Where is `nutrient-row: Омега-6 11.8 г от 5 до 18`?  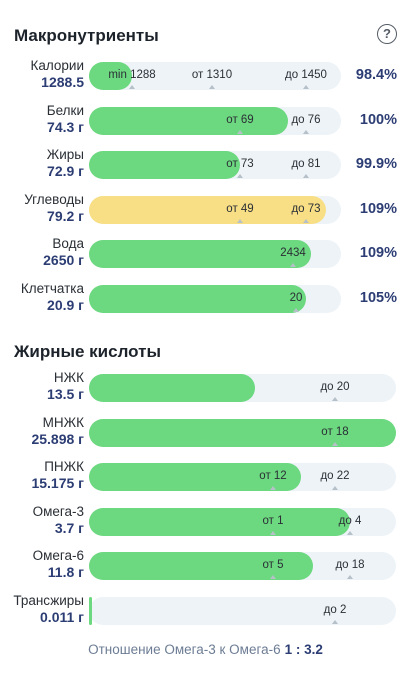
nutrient-row: Омега-6 11.8 г от 5 до 18 is located at coordinates (205, 569).